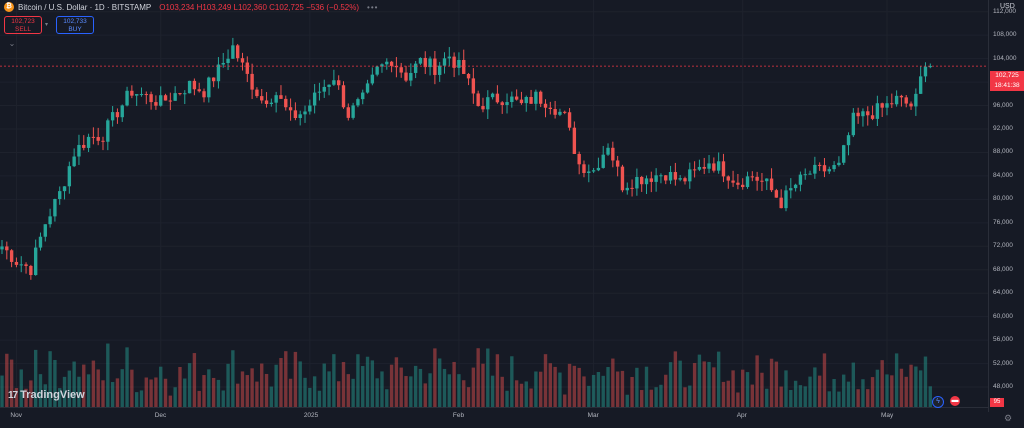  What do you see at coordinates (1008, 418) in the screenshot?
I see `settings-icon: ⚙` at bounding box center [1008, 418].